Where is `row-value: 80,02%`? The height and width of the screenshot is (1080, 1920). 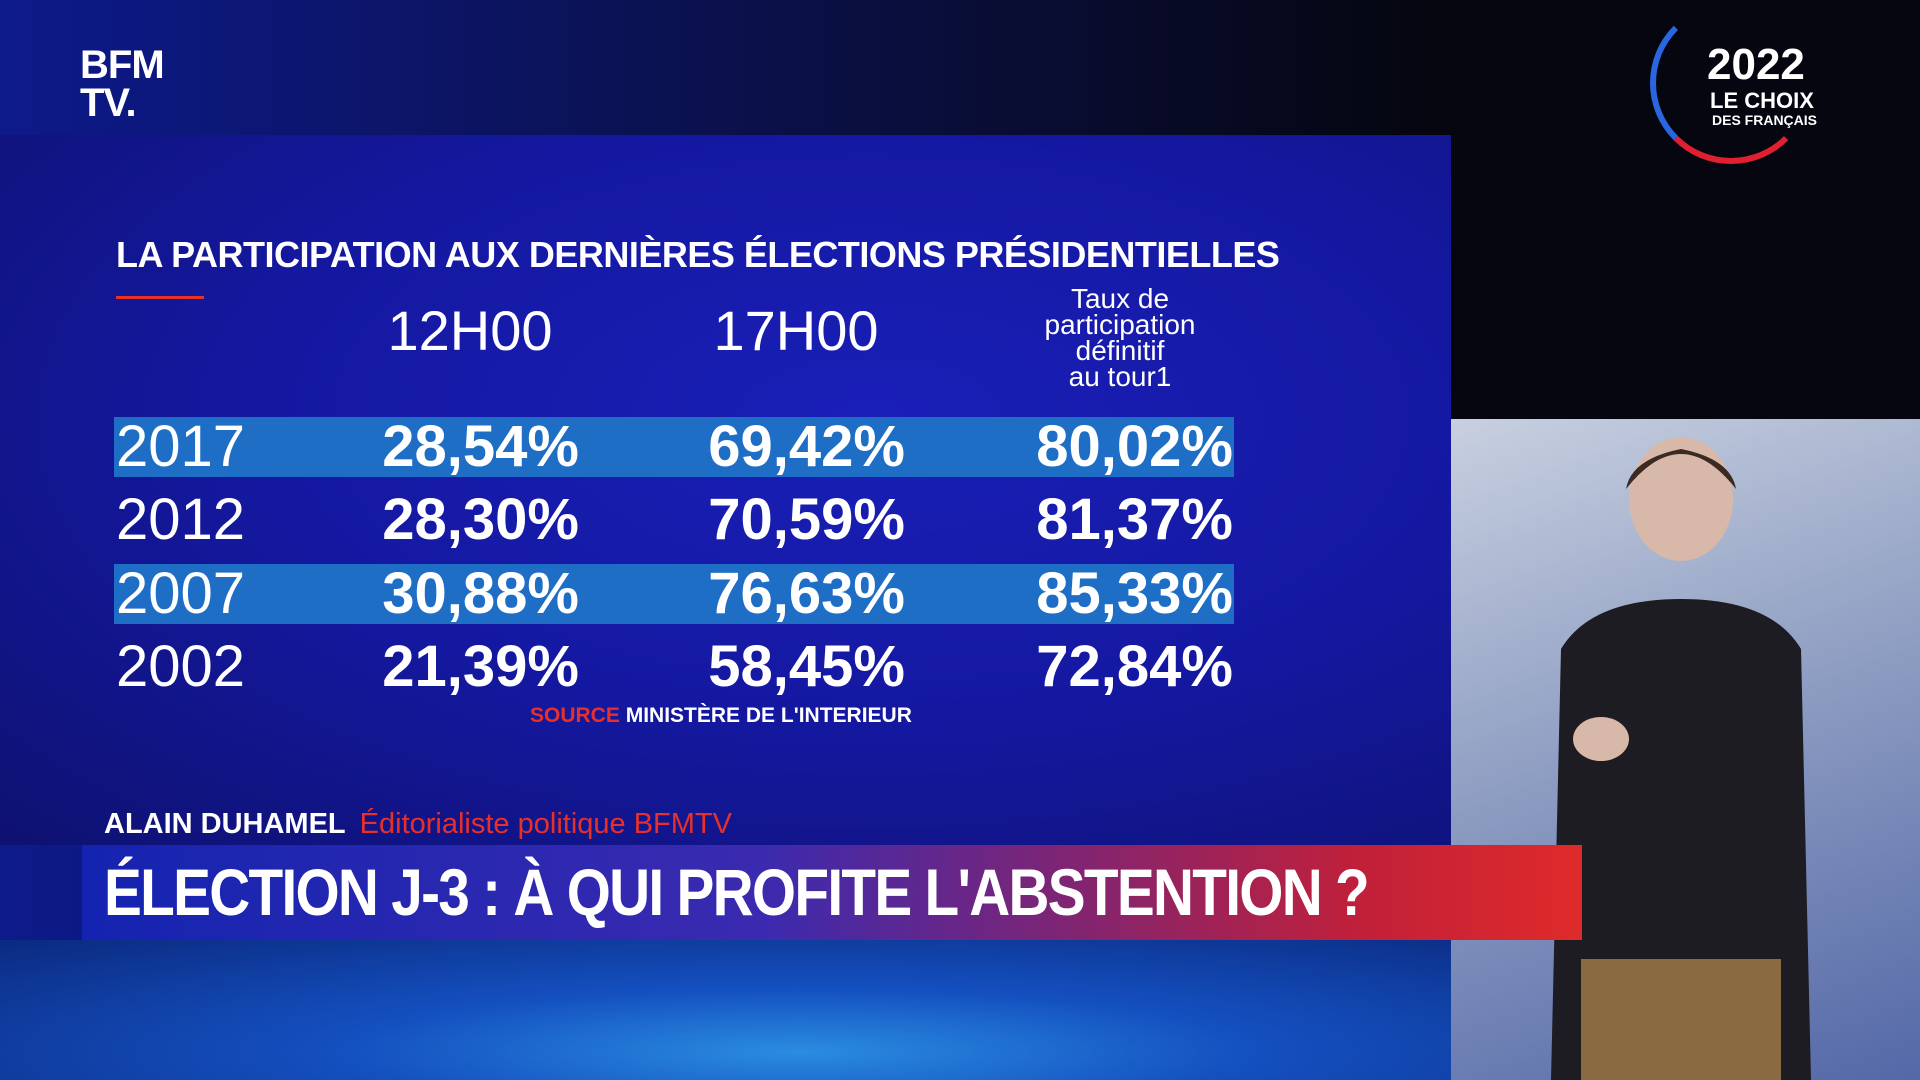
row-value: 80,02% is located at coordinates (1134, 446).